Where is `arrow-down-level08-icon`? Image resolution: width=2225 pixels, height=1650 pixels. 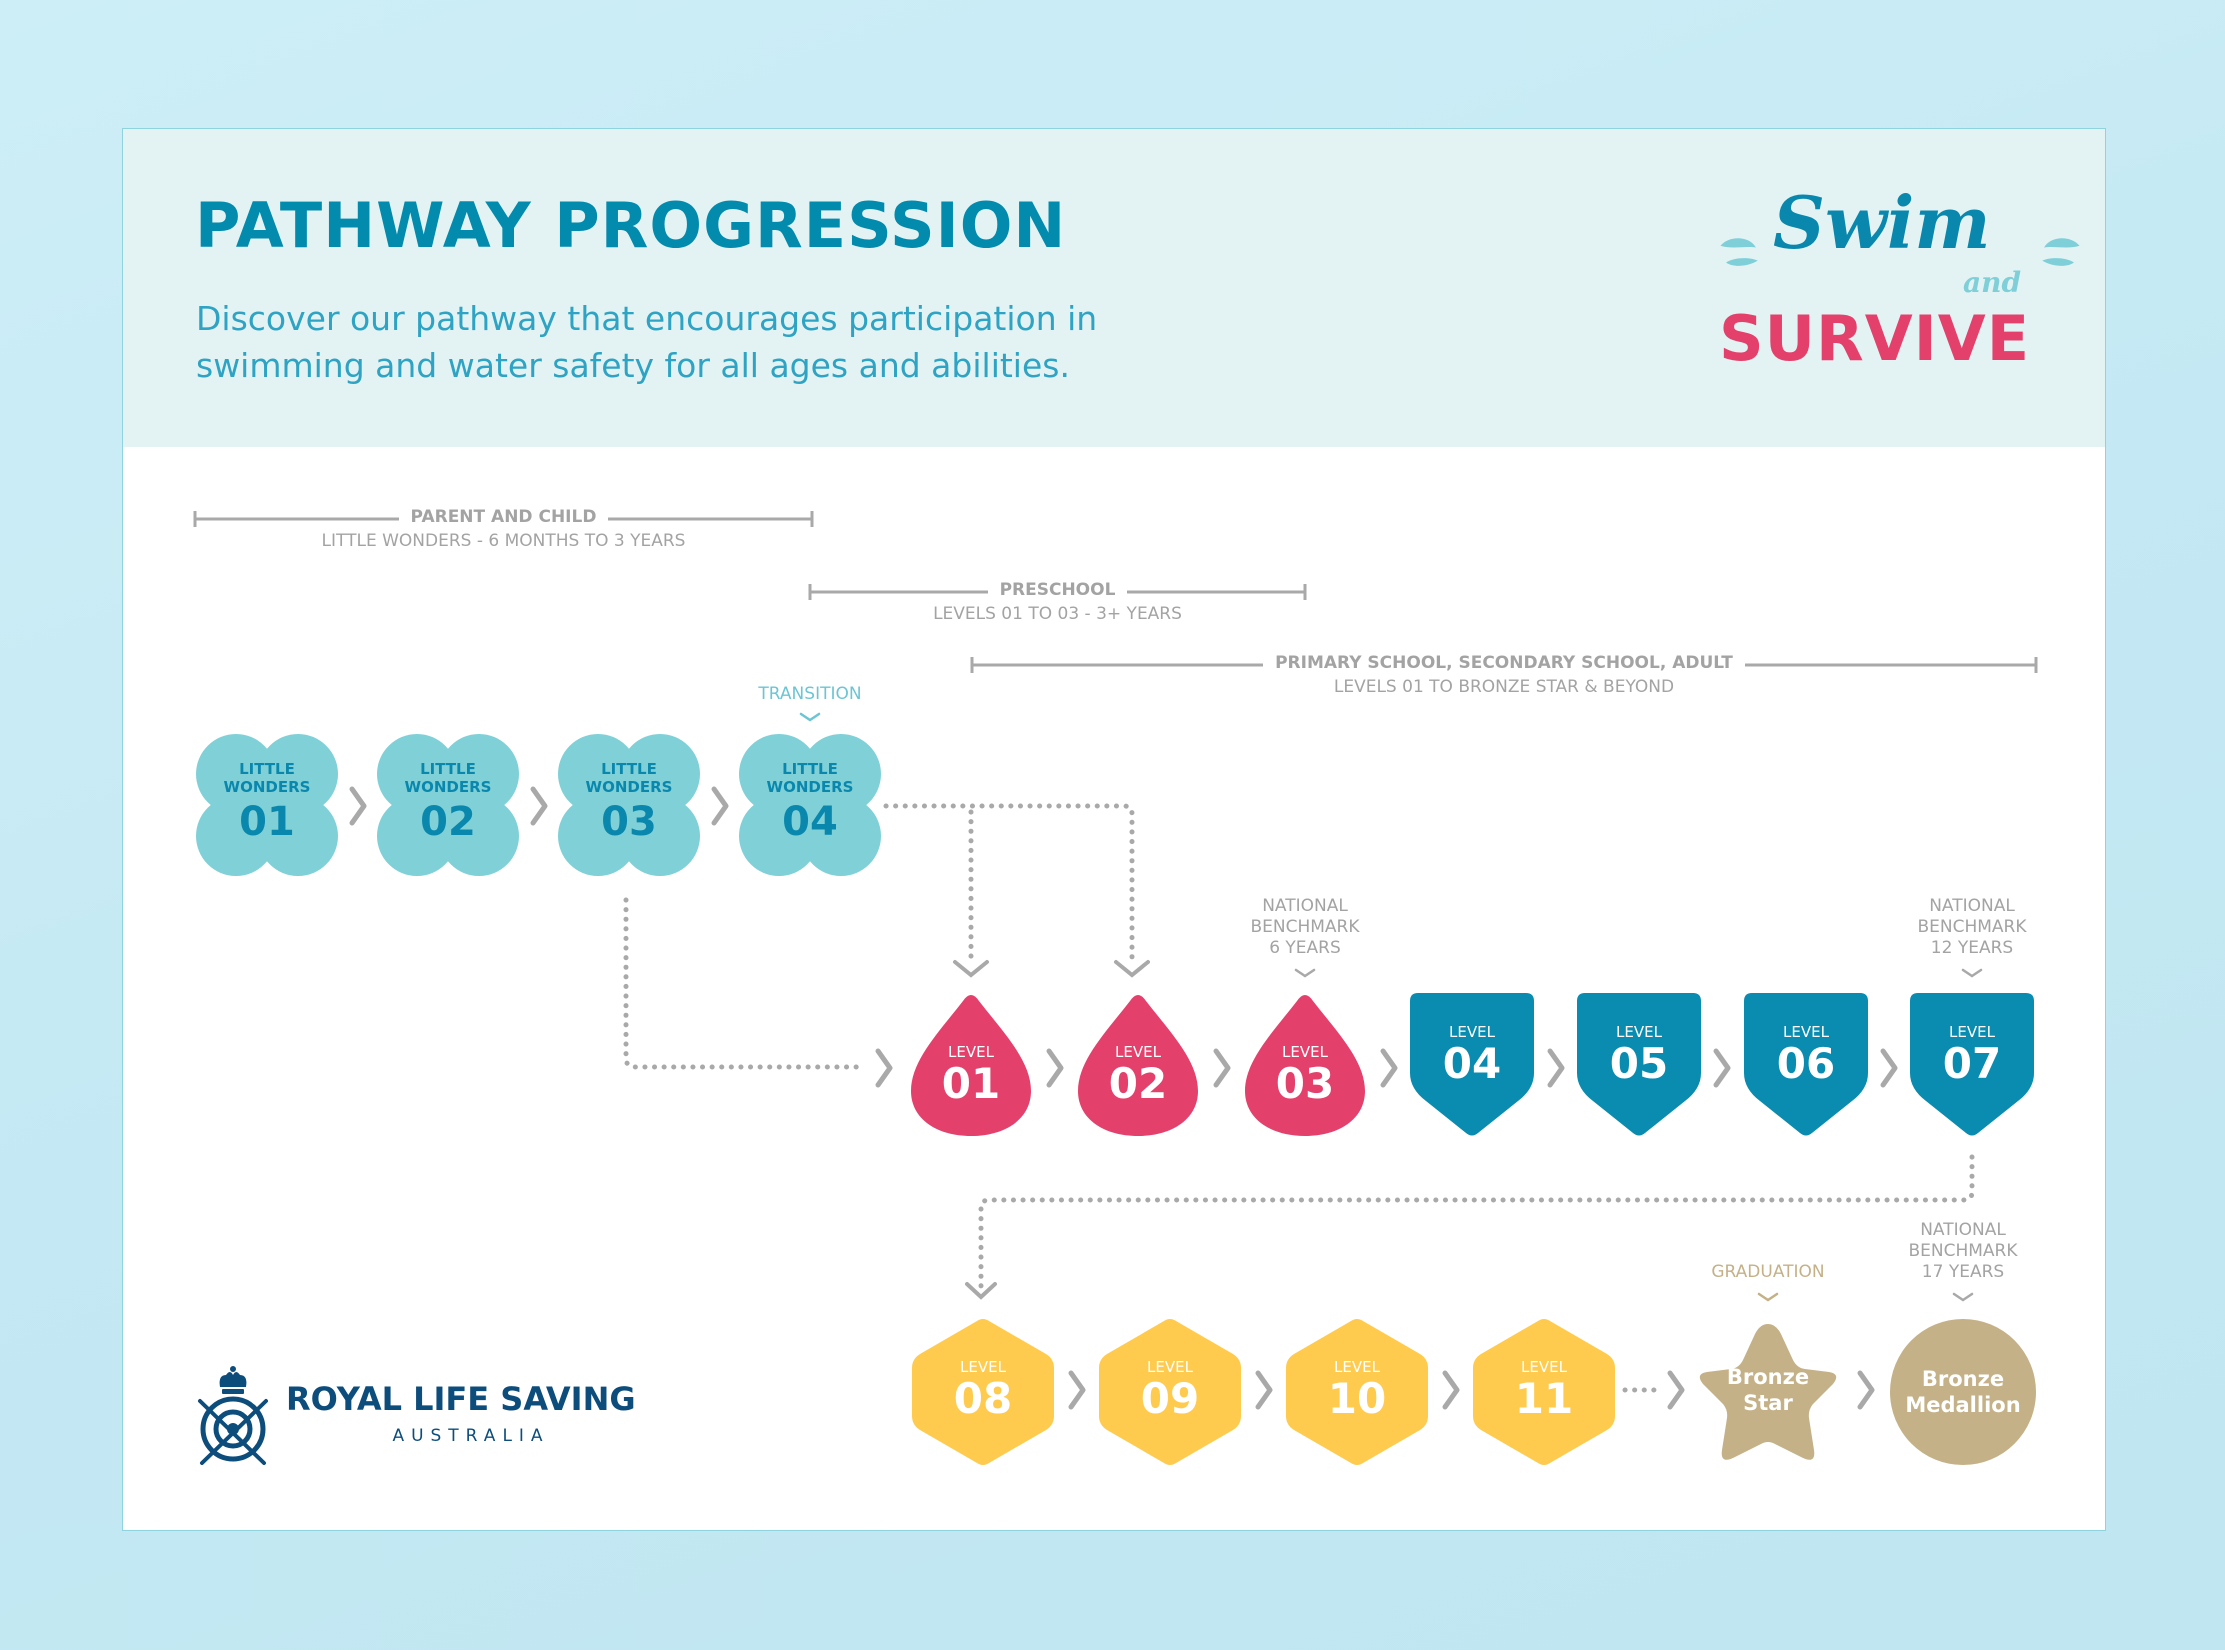 arrow-down-level08-icon is located at coordinates (981, 1291).